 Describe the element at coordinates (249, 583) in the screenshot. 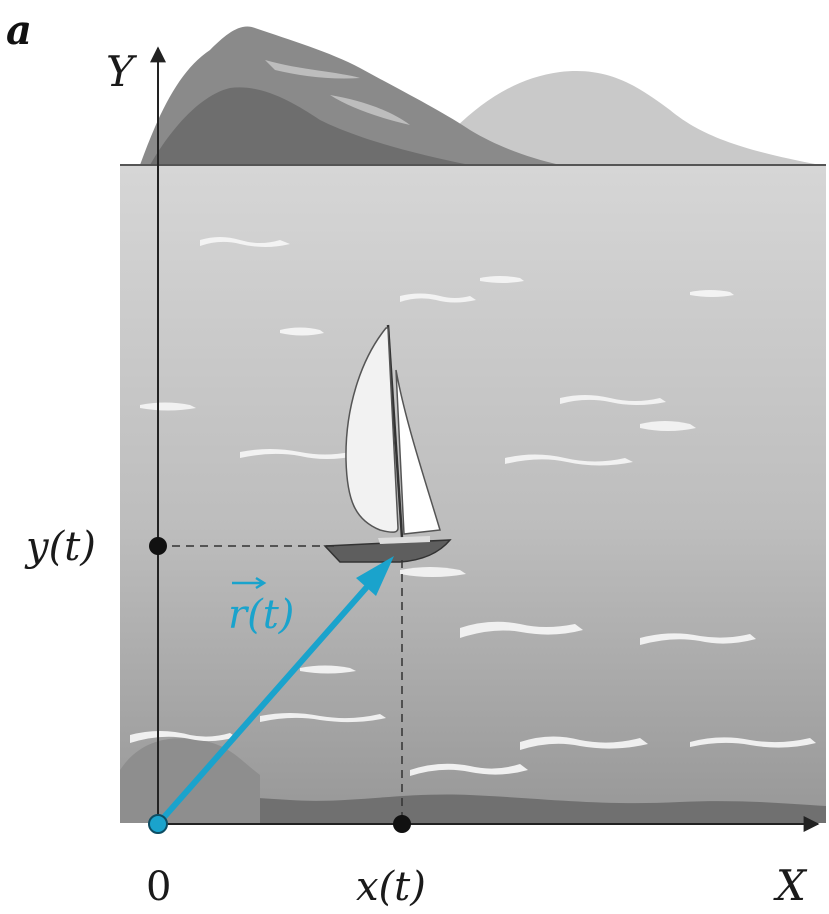

I see `vector-label-arrow` at that location.